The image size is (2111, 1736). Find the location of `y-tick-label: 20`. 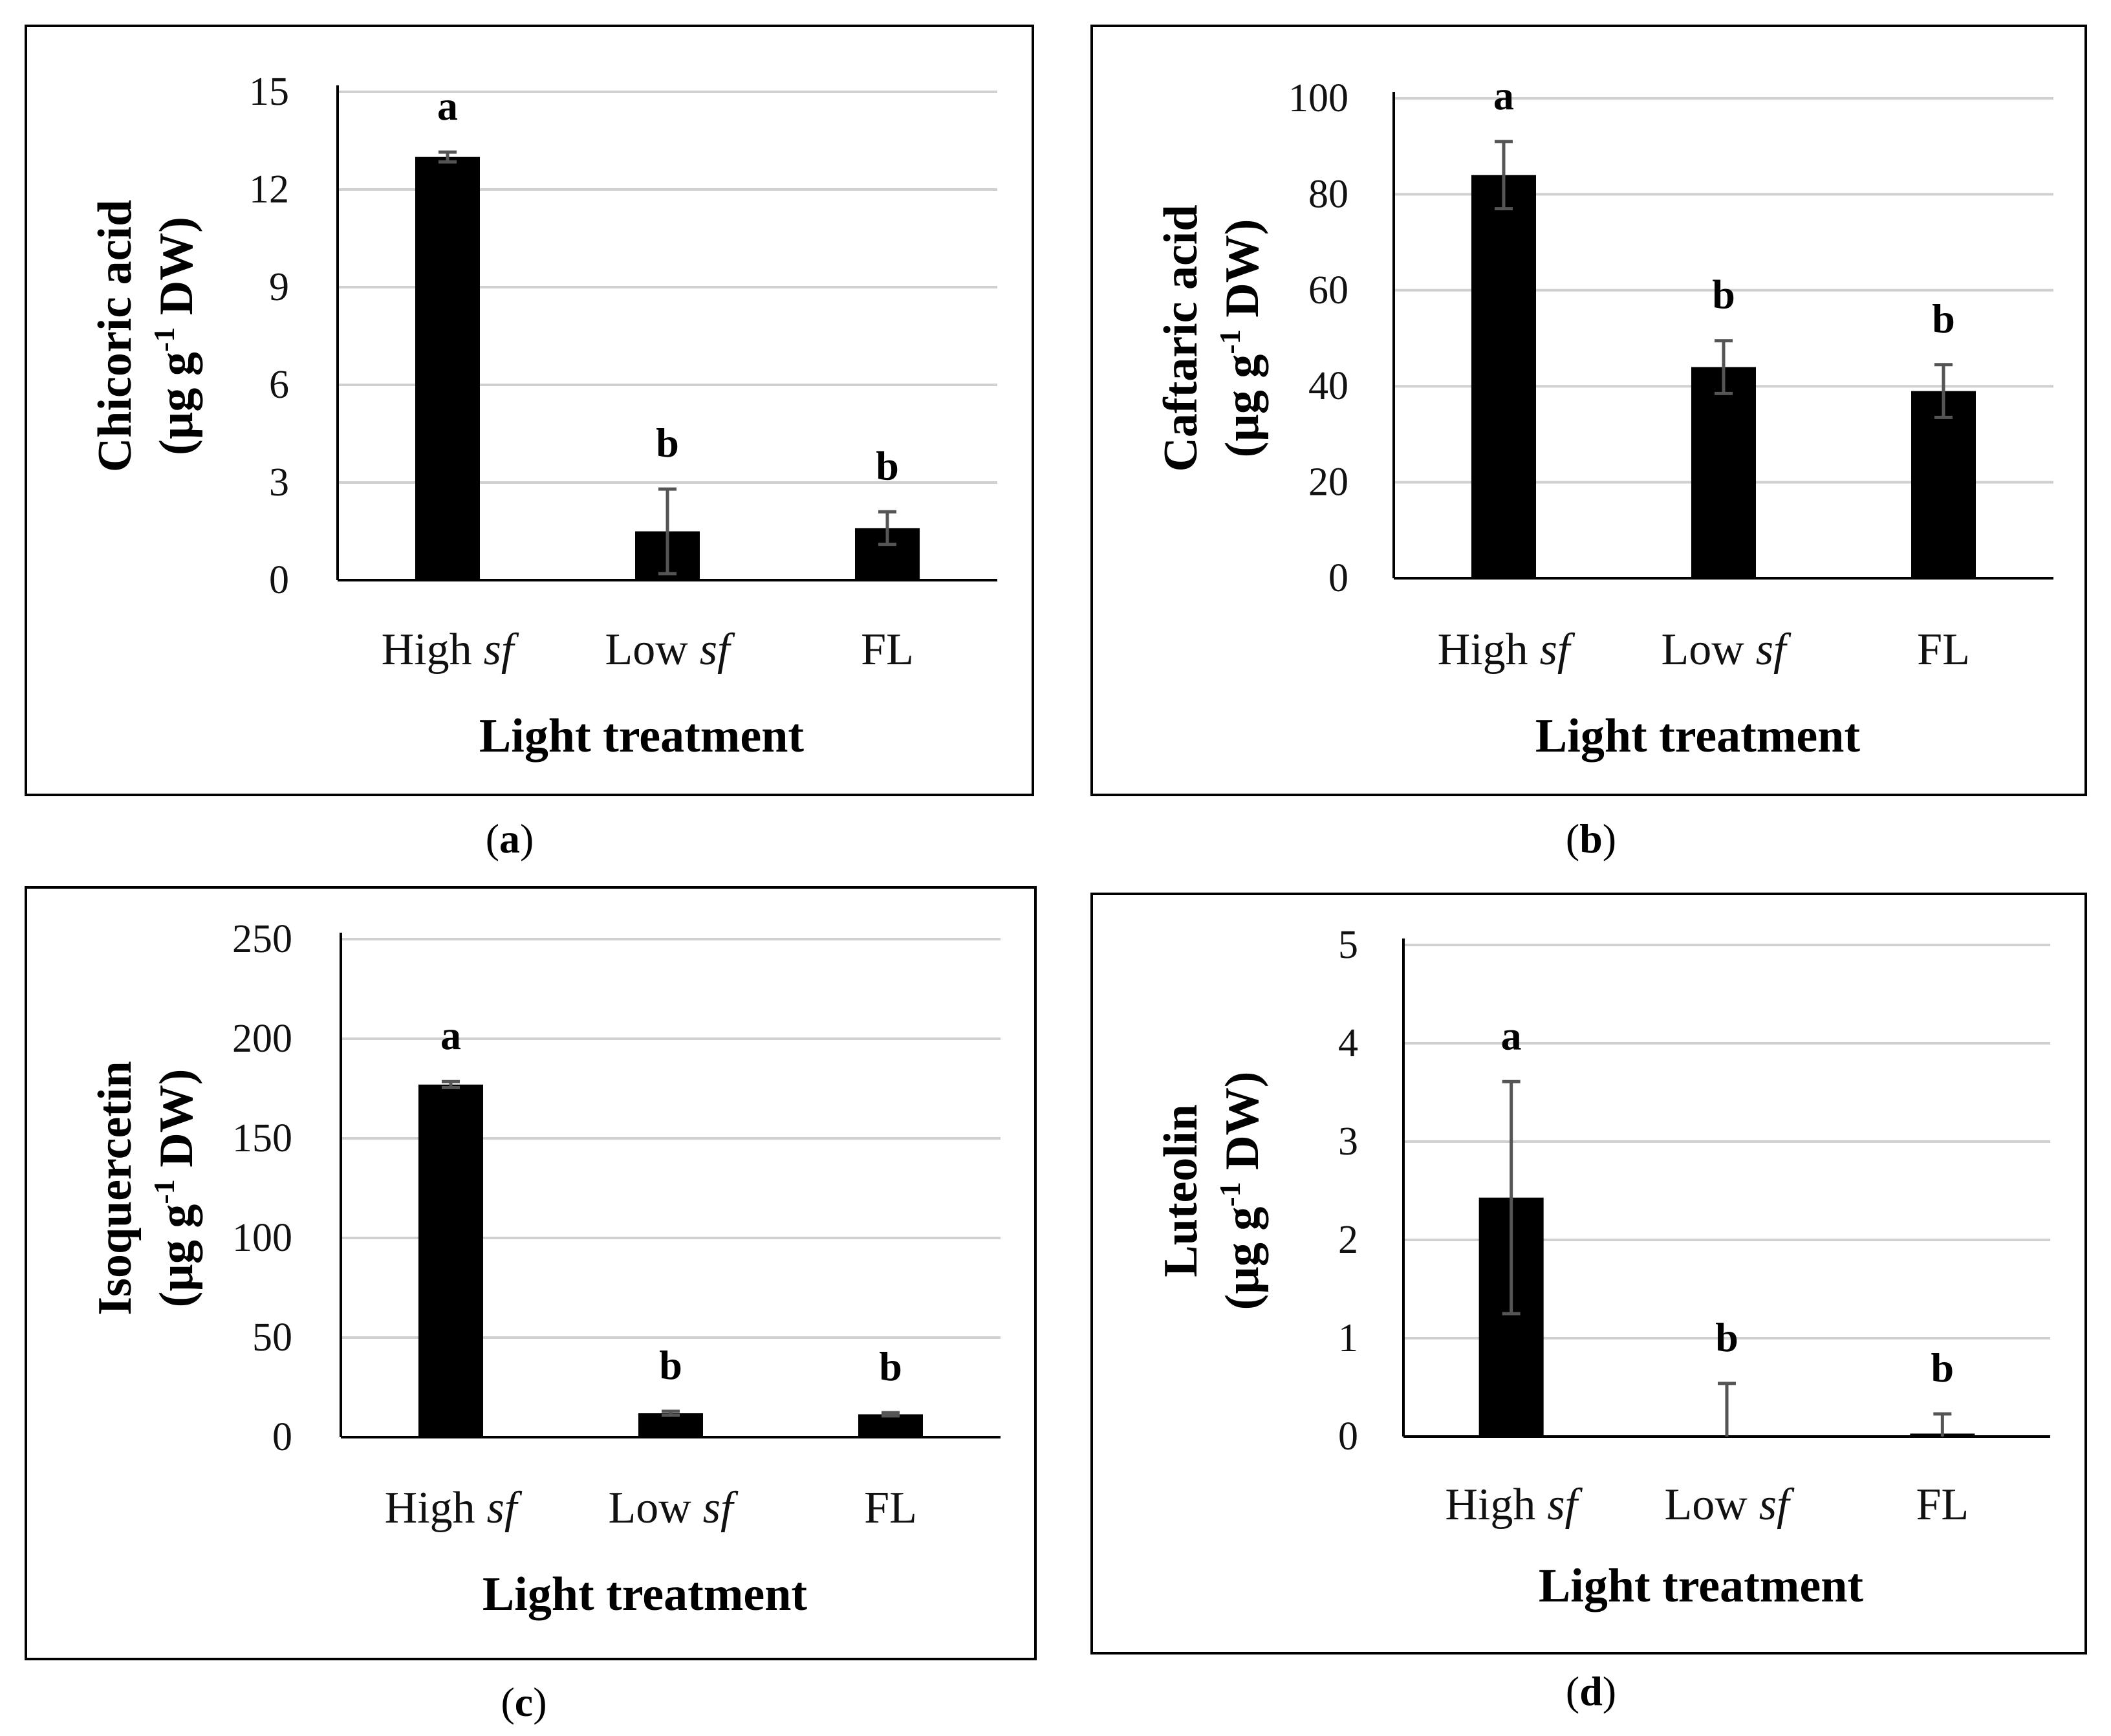

y-tick-label: 20 is located at coordinates (1328, 483).